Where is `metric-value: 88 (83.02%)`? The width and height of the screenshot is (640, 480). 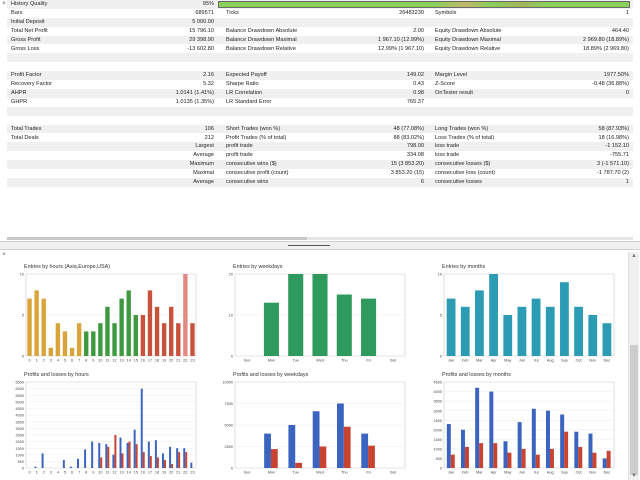
metric-value: 88 (83.02%) is located at coordinates (408, 137).